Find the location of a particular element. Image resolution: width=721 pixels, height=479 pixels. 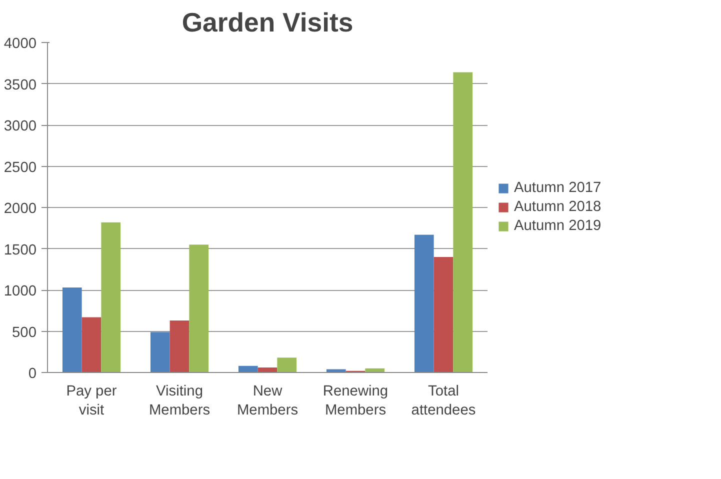

y-tick-label: 3500 is located at coordinates (20, 85).